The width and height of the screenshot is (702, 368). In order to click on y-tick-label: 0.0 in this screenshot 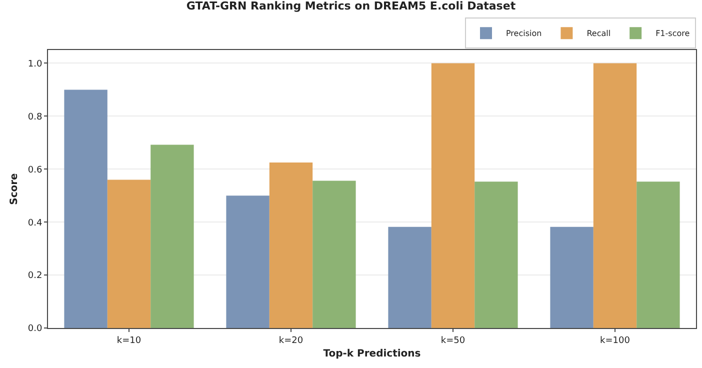, I will do `click(35, 329)`.